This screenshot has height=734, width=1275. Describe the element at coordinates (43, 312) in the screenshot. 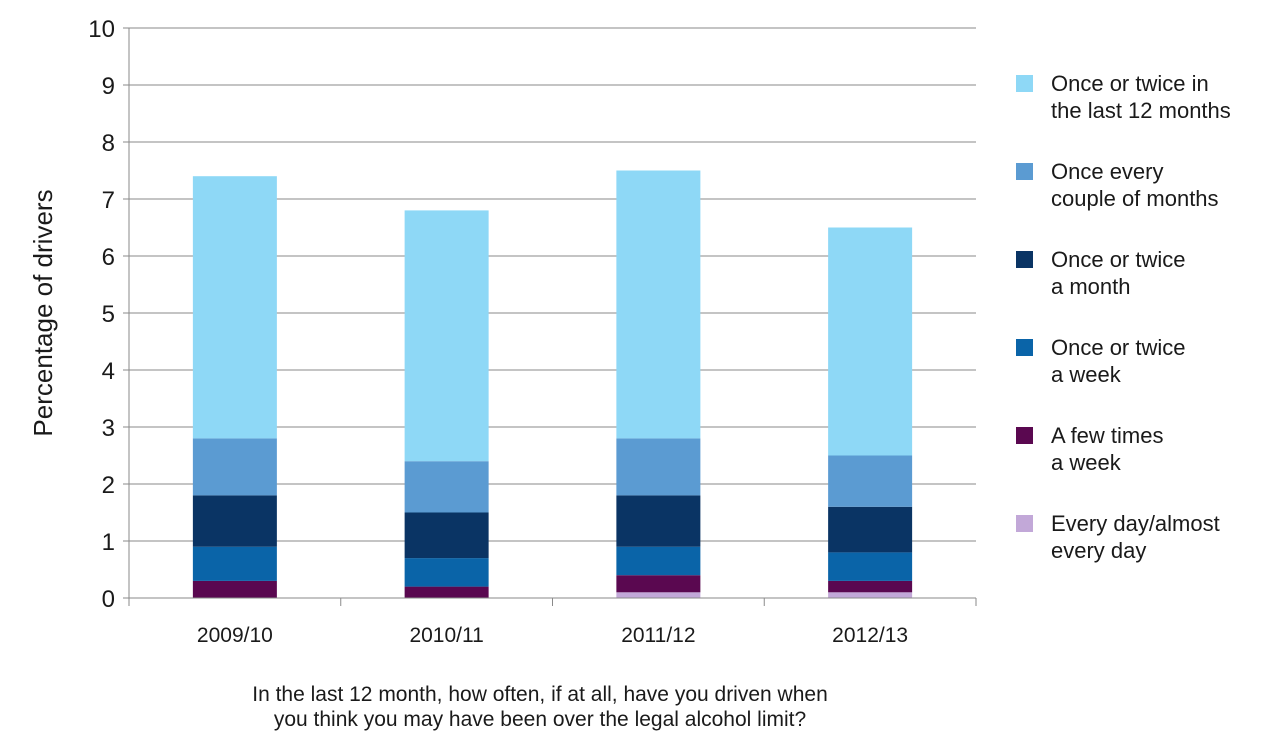

I see `y-axis-label: Percentage of drivers` at that location.